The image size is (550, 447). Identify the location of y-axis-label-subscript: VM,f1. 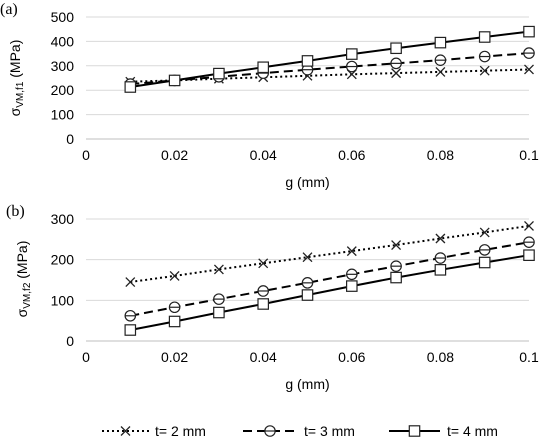
(20, 94).